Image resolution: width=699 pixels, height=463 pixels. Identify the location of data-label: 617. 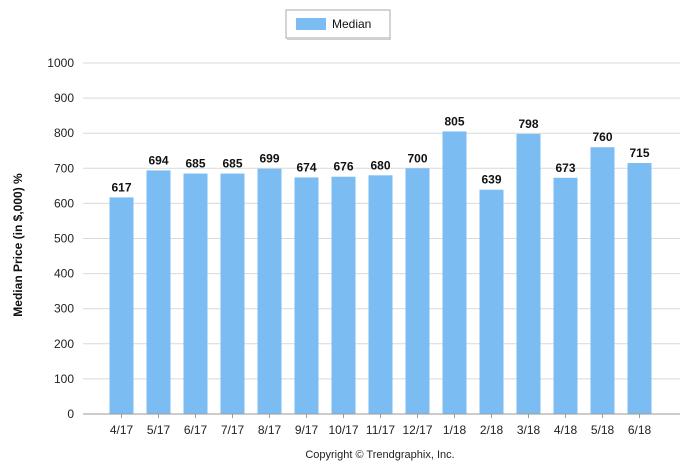
(121, 187).